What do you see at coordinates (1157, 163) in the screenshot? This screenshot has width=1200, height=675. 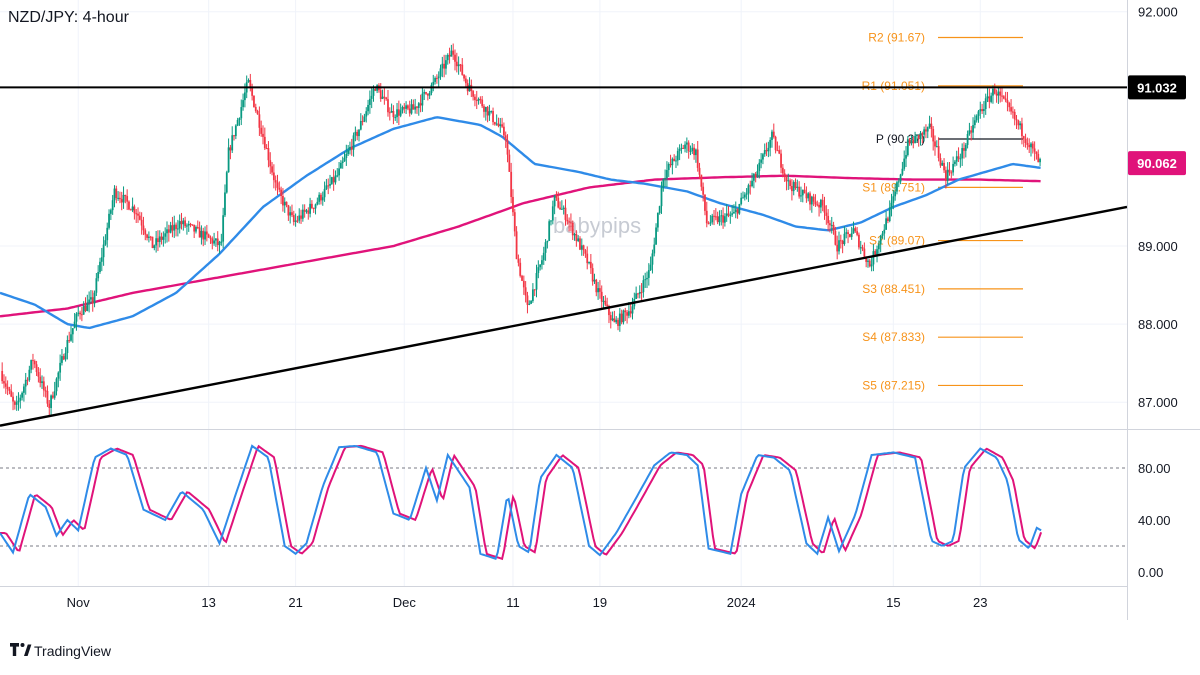 I see `current-price-badge-background` at bounding box center [1157, 163].